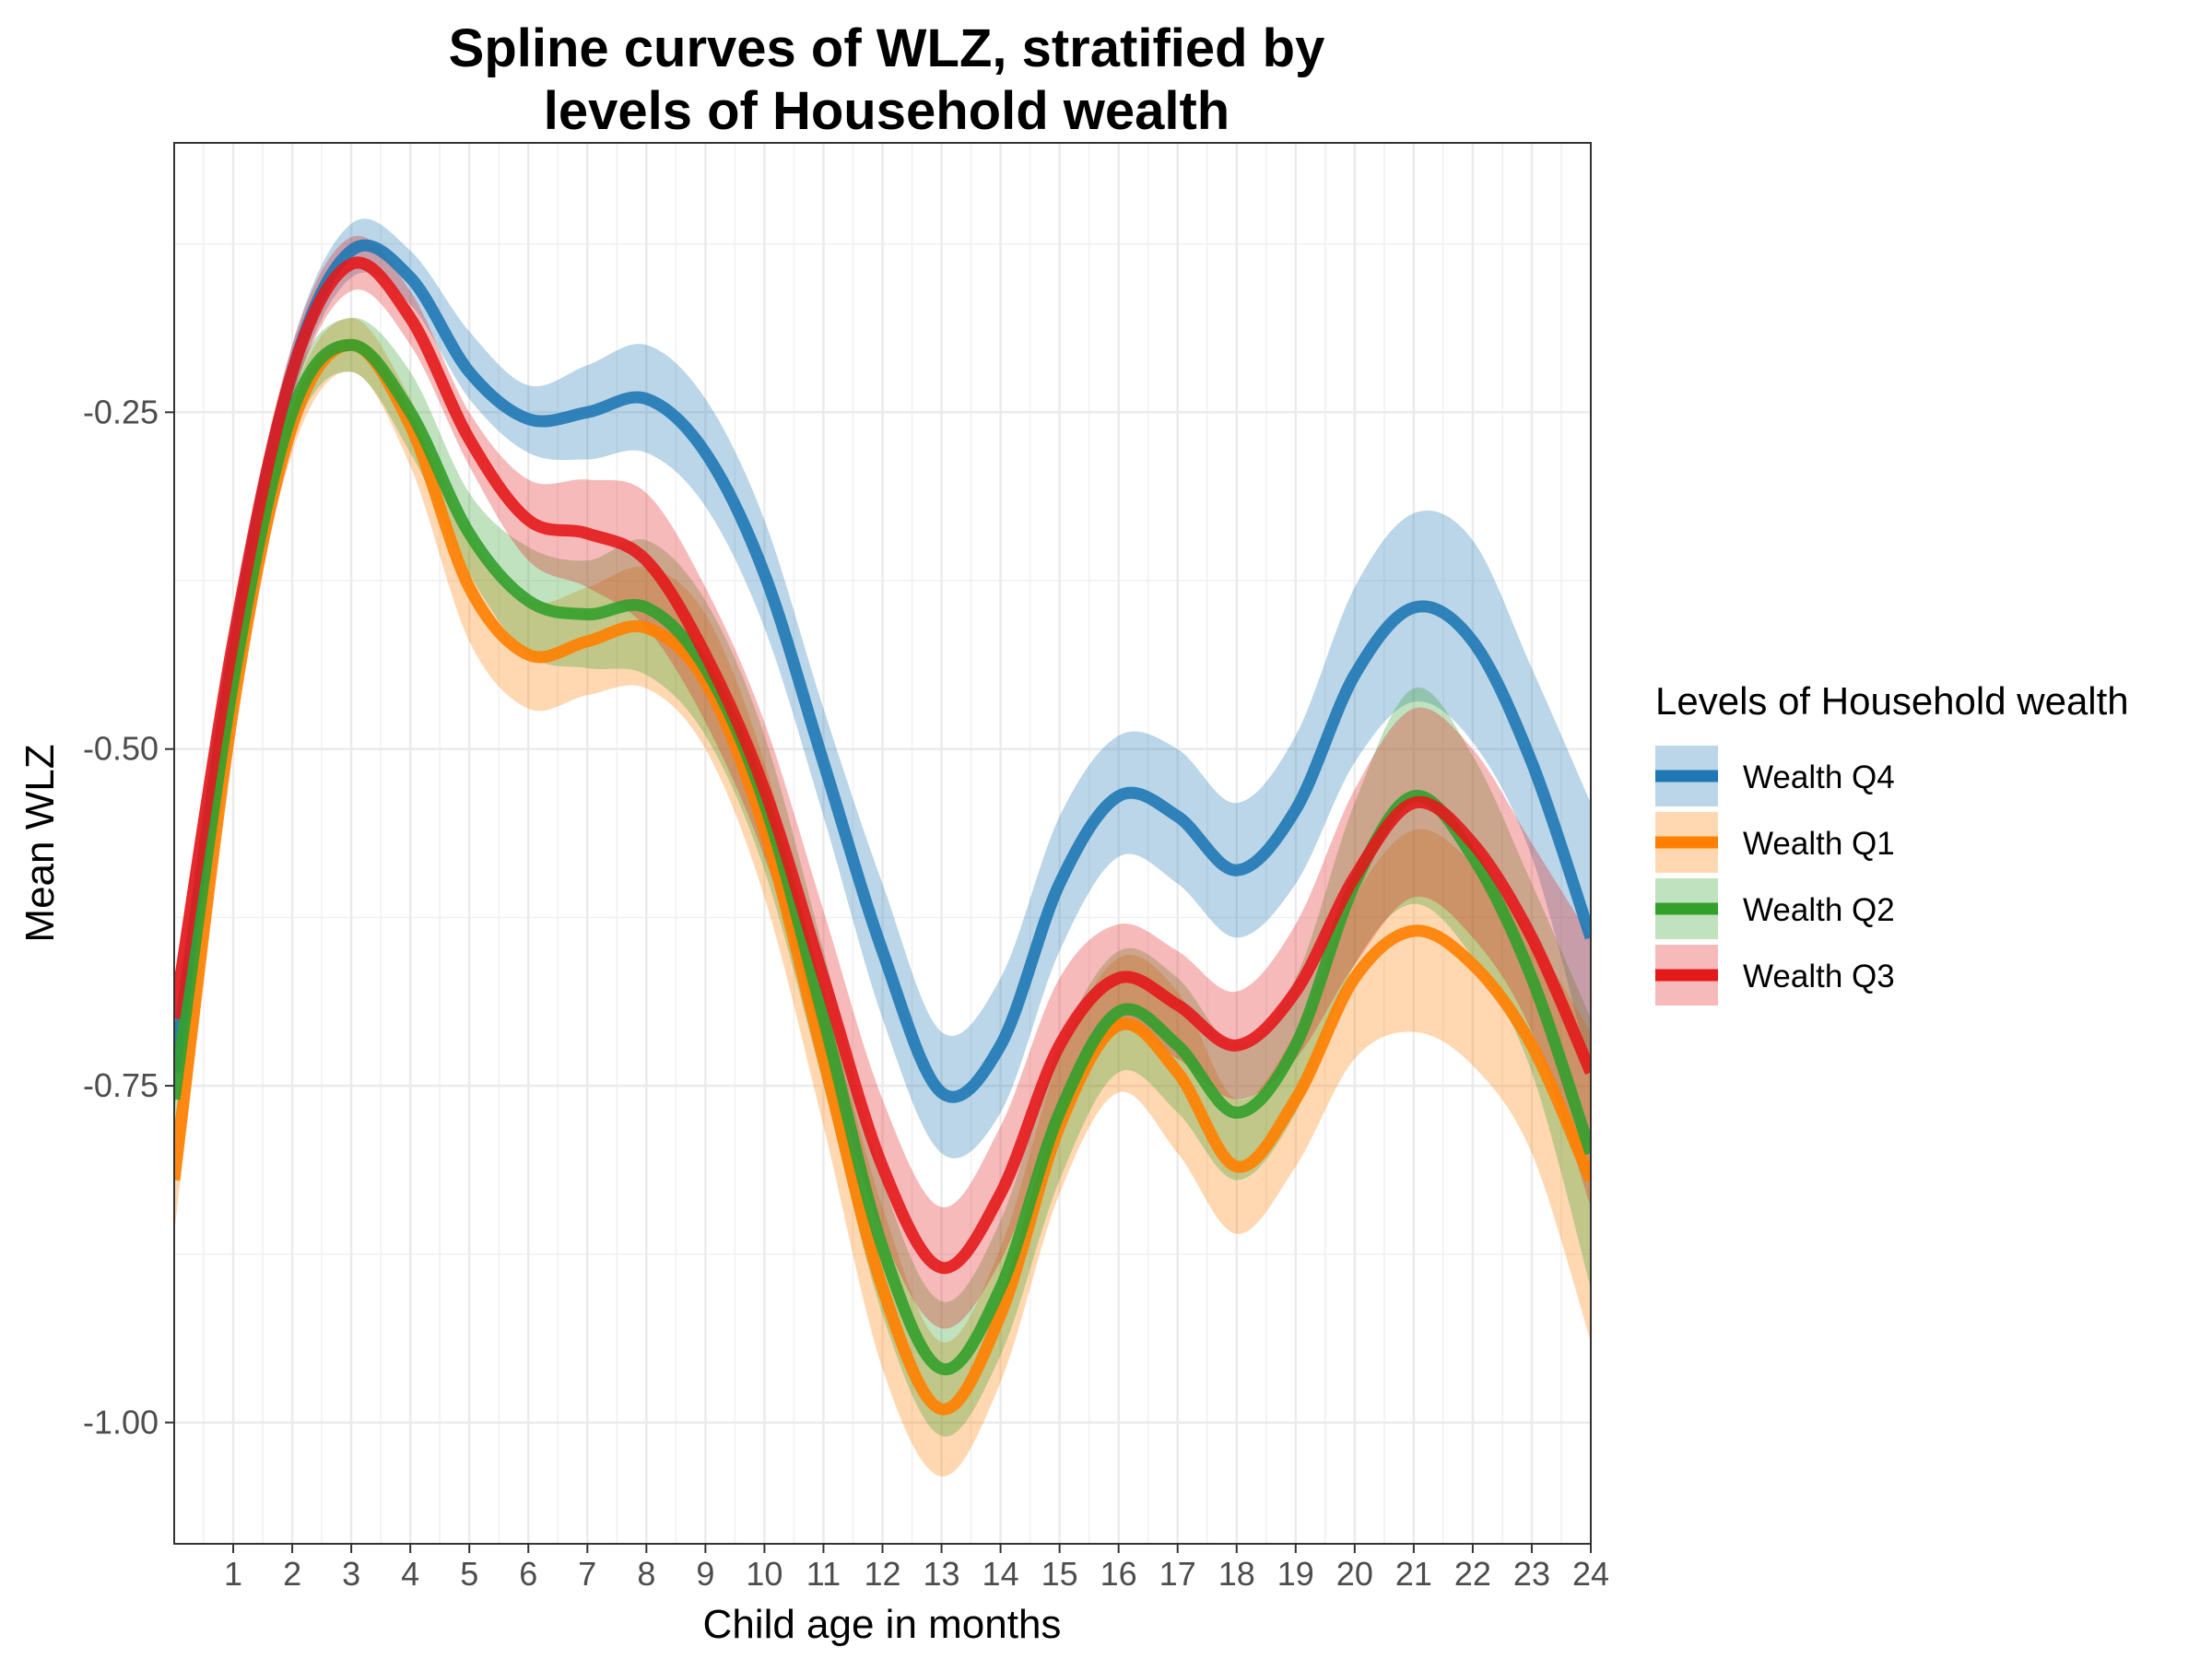  I want to click on x-tick-label: 8, so click(646, 1574).